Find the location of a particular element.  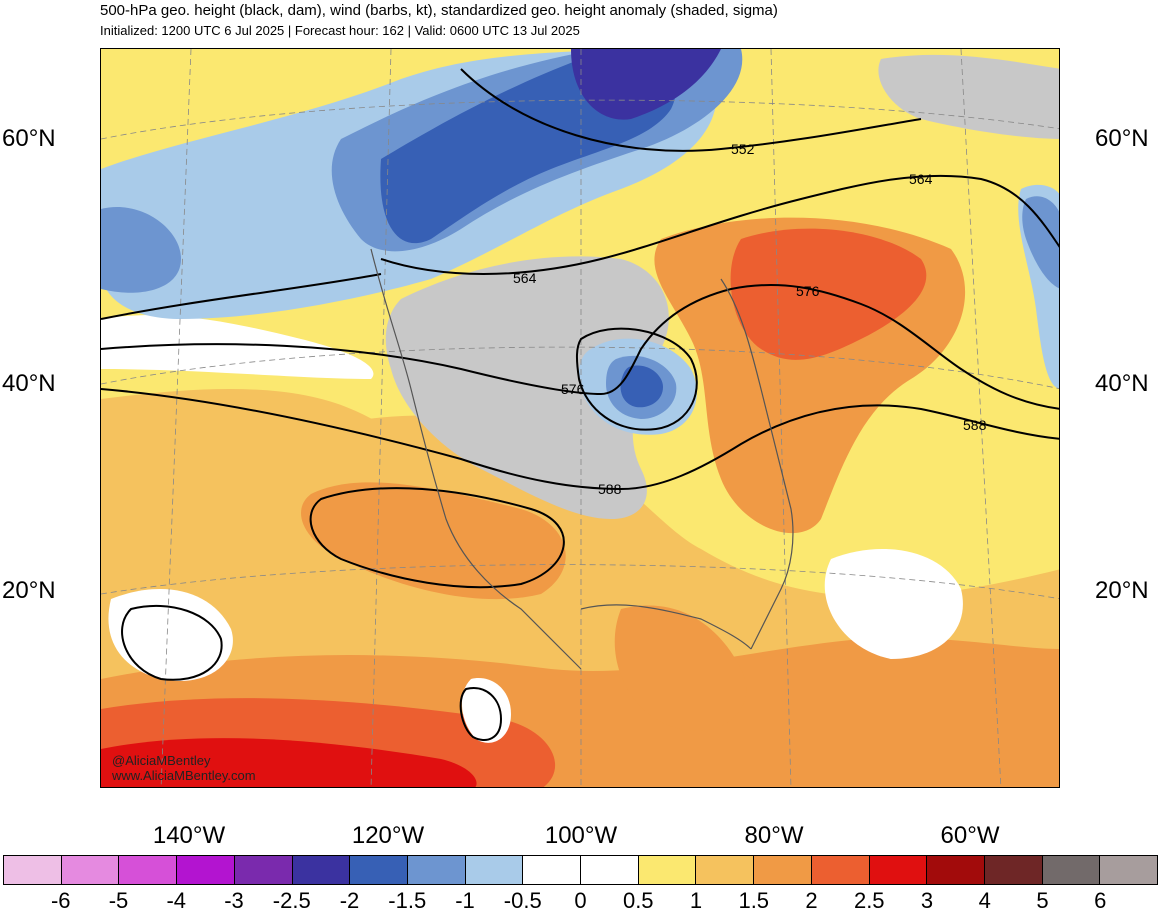

lat-label-20-left: 20°N is located at coordinates (29, 590).